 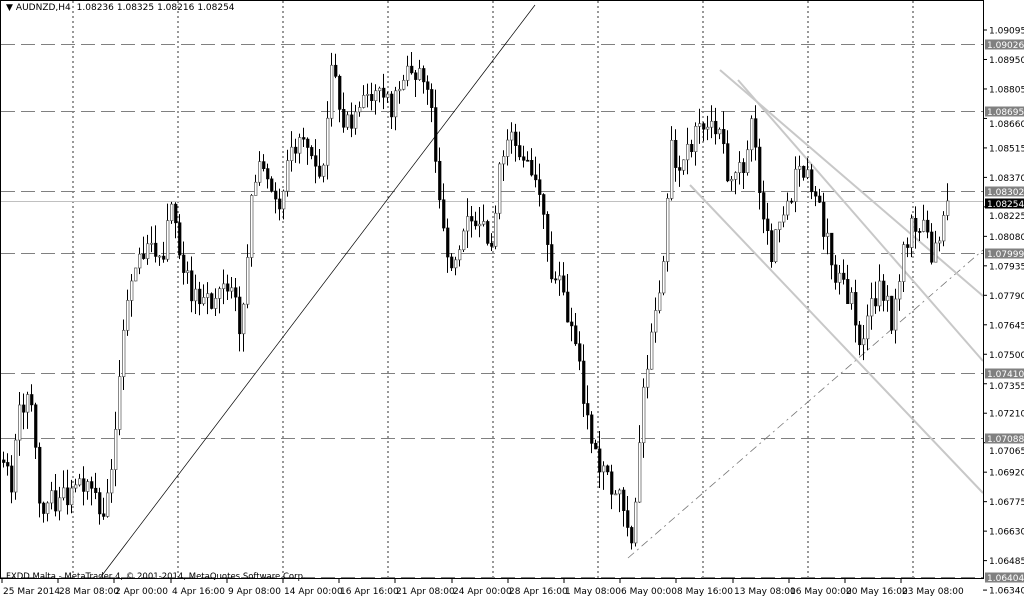 I want to click on price-tick-label: 1.07935, so click(x=1006, y=267).